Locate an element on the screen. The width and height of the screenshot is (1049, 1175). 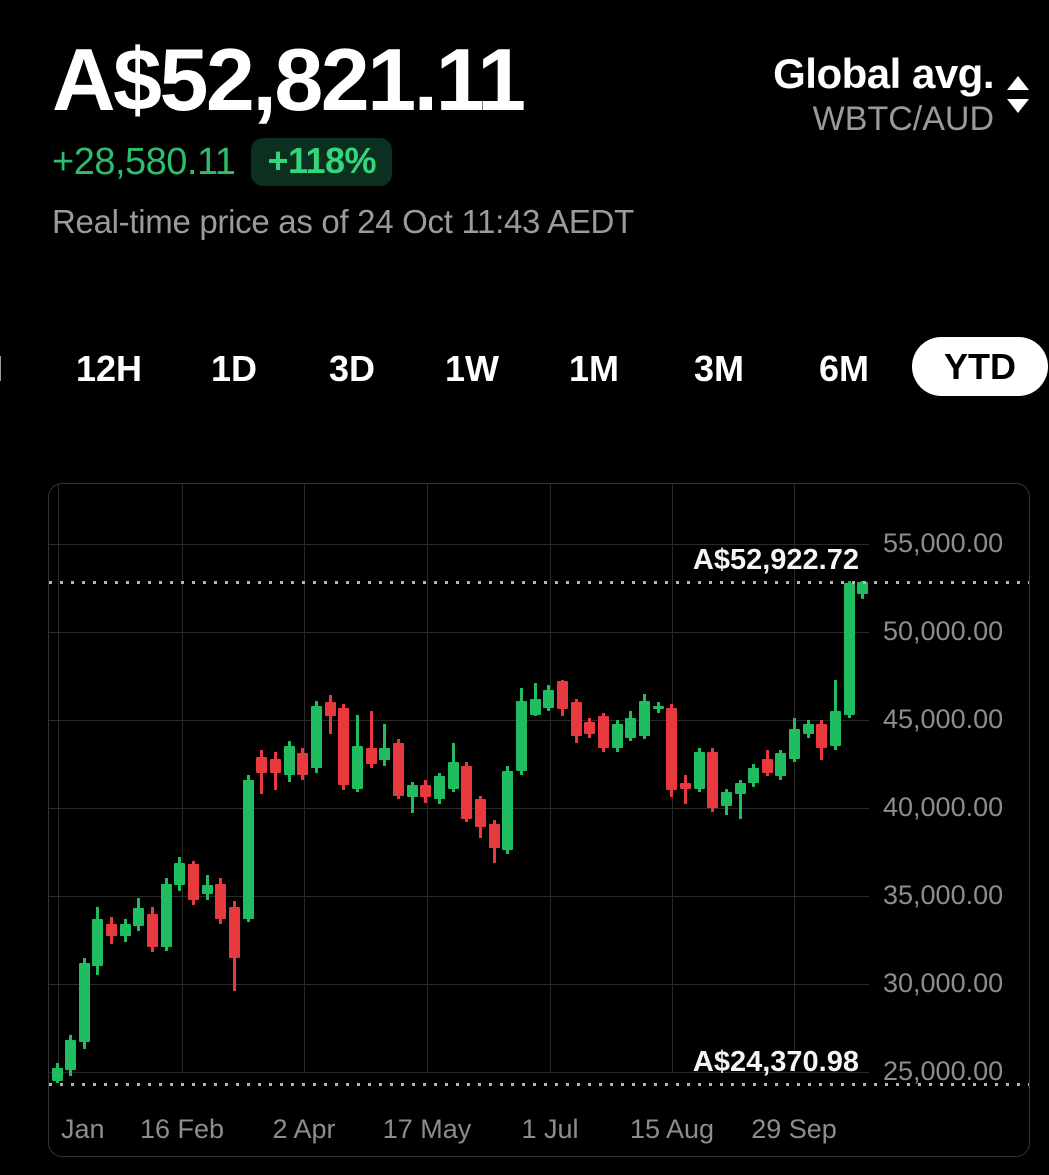
pair-selector: Global avg. WBTC/AUD is located at coordinates (901, 93).